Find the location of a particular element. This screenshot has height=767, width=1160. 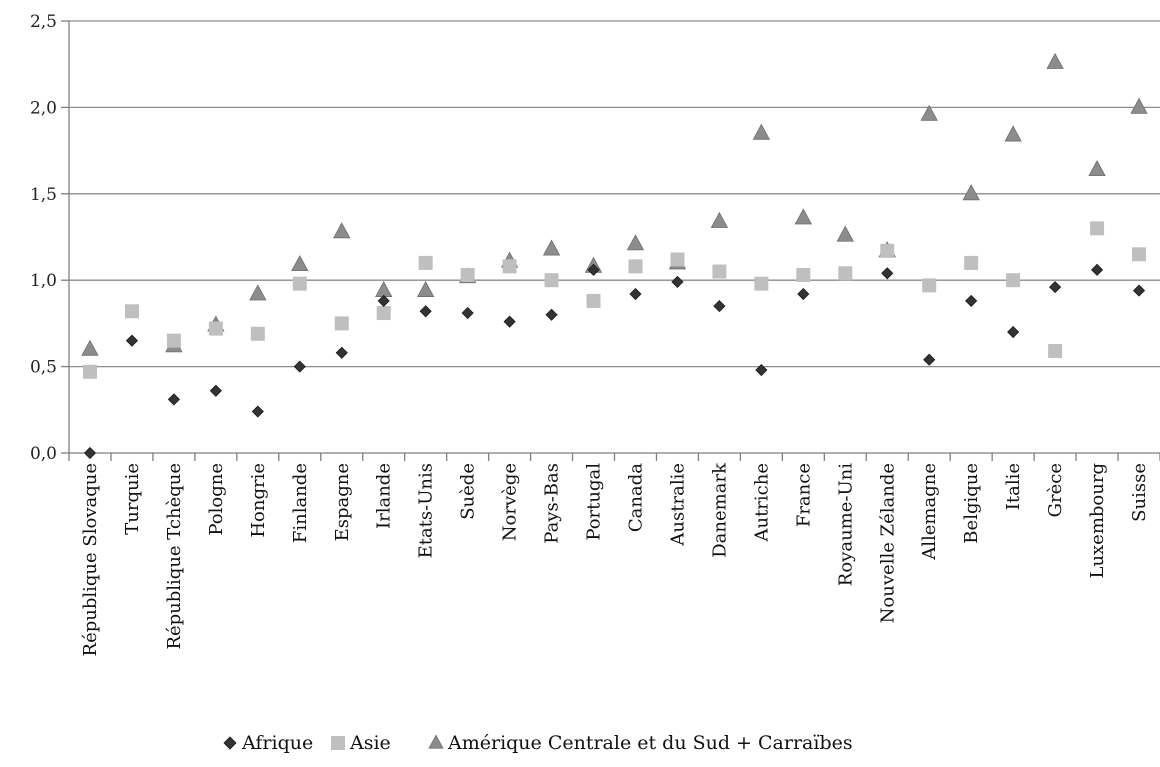

point-afrique-espagne is located at coordinates (341, 352).